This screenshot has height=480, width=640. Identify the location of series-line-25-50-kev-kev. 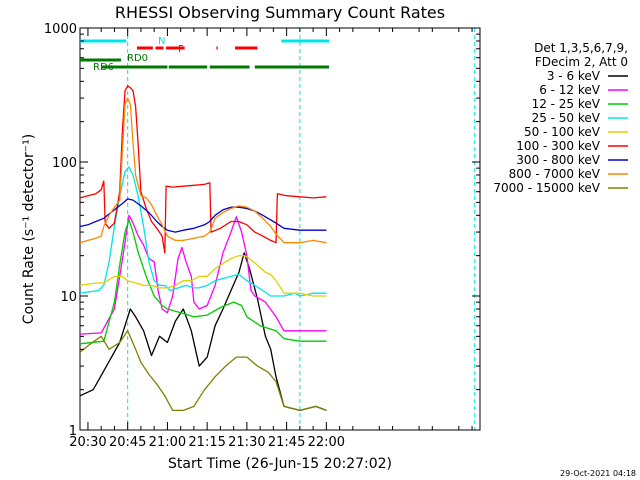
(203, 231).